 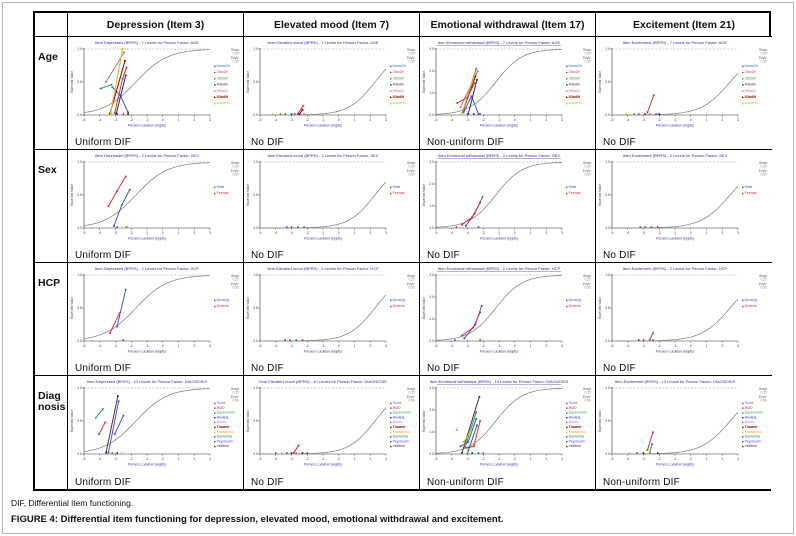 I want to click on row-label-diagnosis: Diag nosis, so click(x=51, y=432).